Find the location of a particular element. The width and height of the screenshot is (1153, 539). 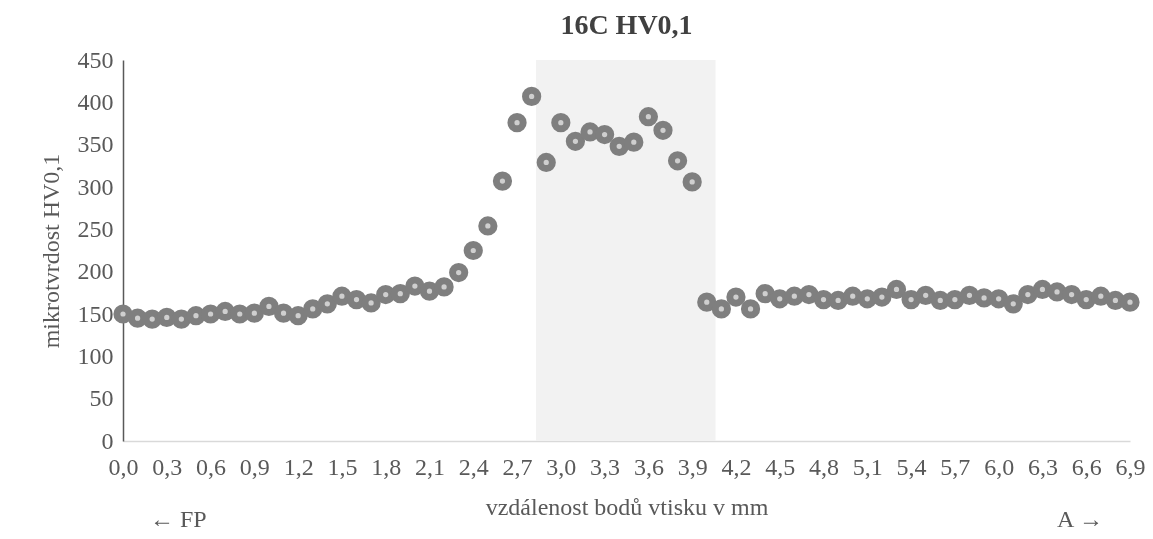

x-axis-title: vzdálenost bodů vtisku v mm is located at coordinates (627, 506).